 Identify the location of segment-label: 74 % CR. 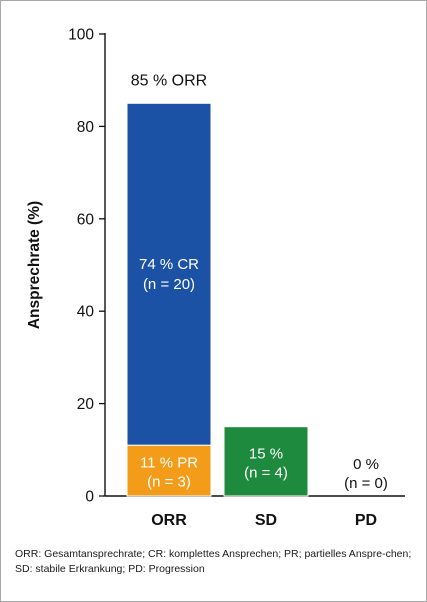
(169, 264).